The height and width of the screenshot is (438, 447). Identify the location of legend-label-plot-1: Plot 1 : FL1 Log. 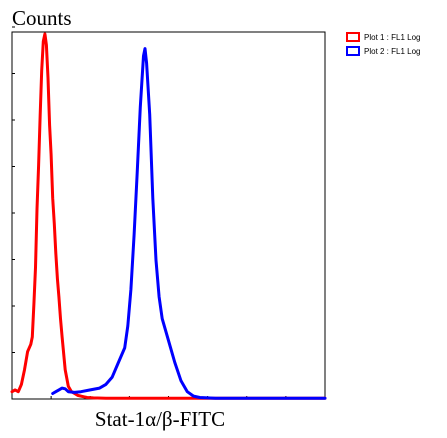
(392, 37).